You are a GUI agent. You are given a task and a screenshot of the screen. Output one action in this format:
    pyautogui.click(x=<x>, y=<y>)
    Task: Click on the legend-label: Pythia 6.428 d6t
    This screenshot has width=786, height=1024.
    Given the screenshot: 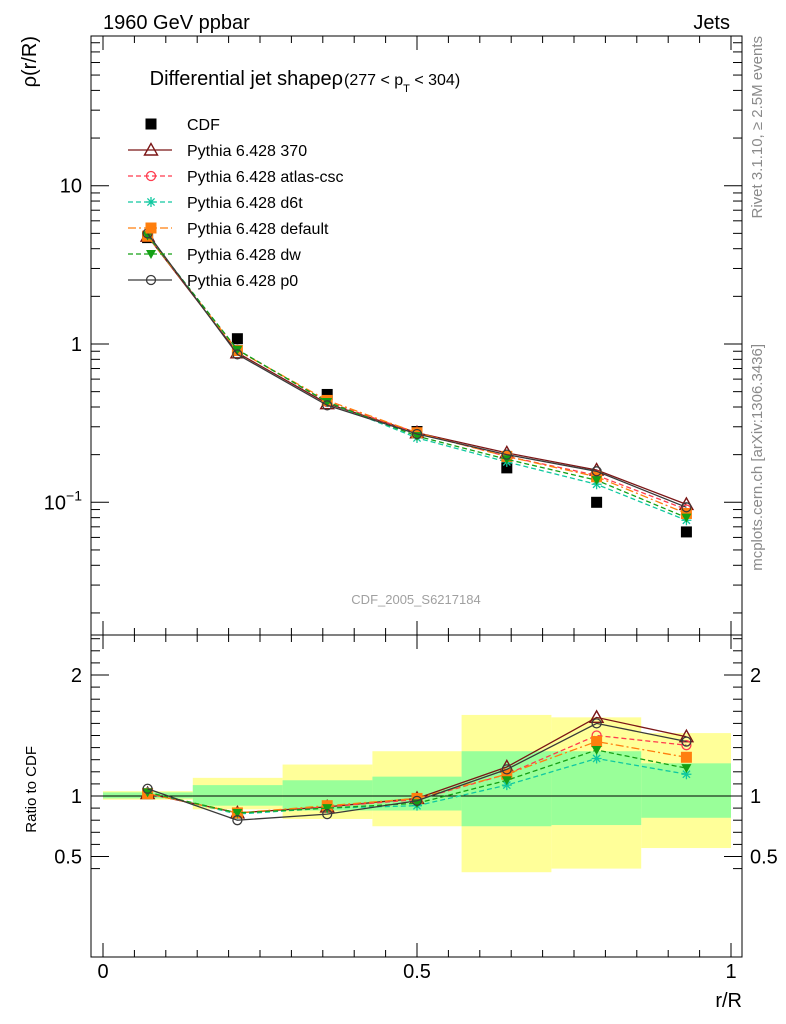 What is the action you would take?
    pyautogui.click(x=245, y=203)
    